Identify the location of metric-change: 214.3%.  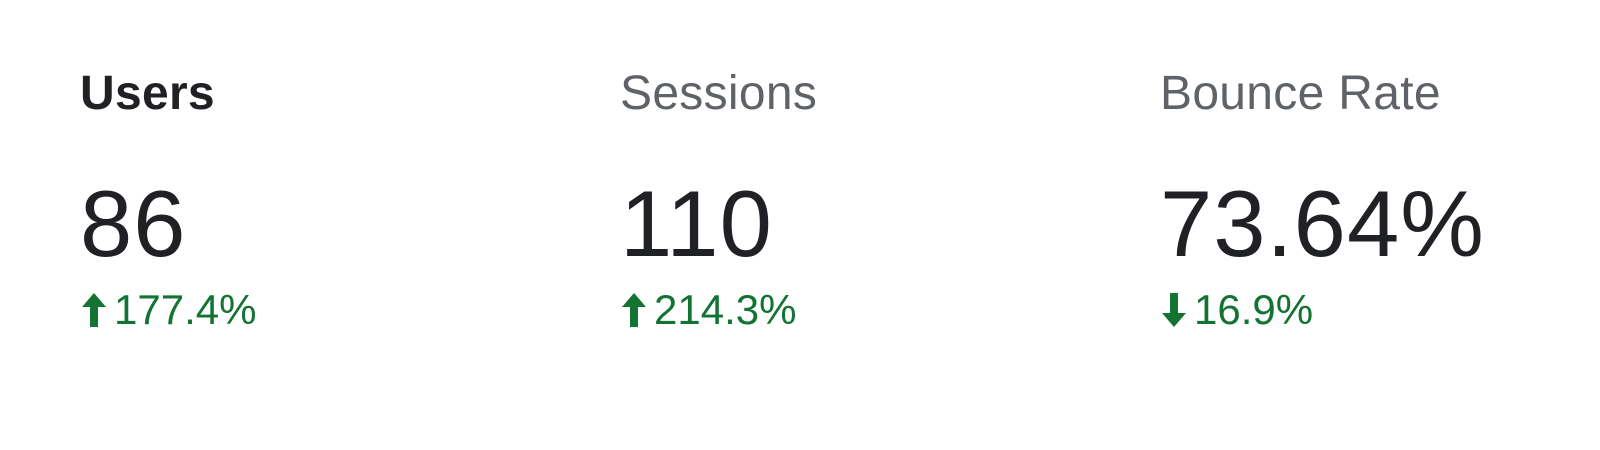
(850, 310).